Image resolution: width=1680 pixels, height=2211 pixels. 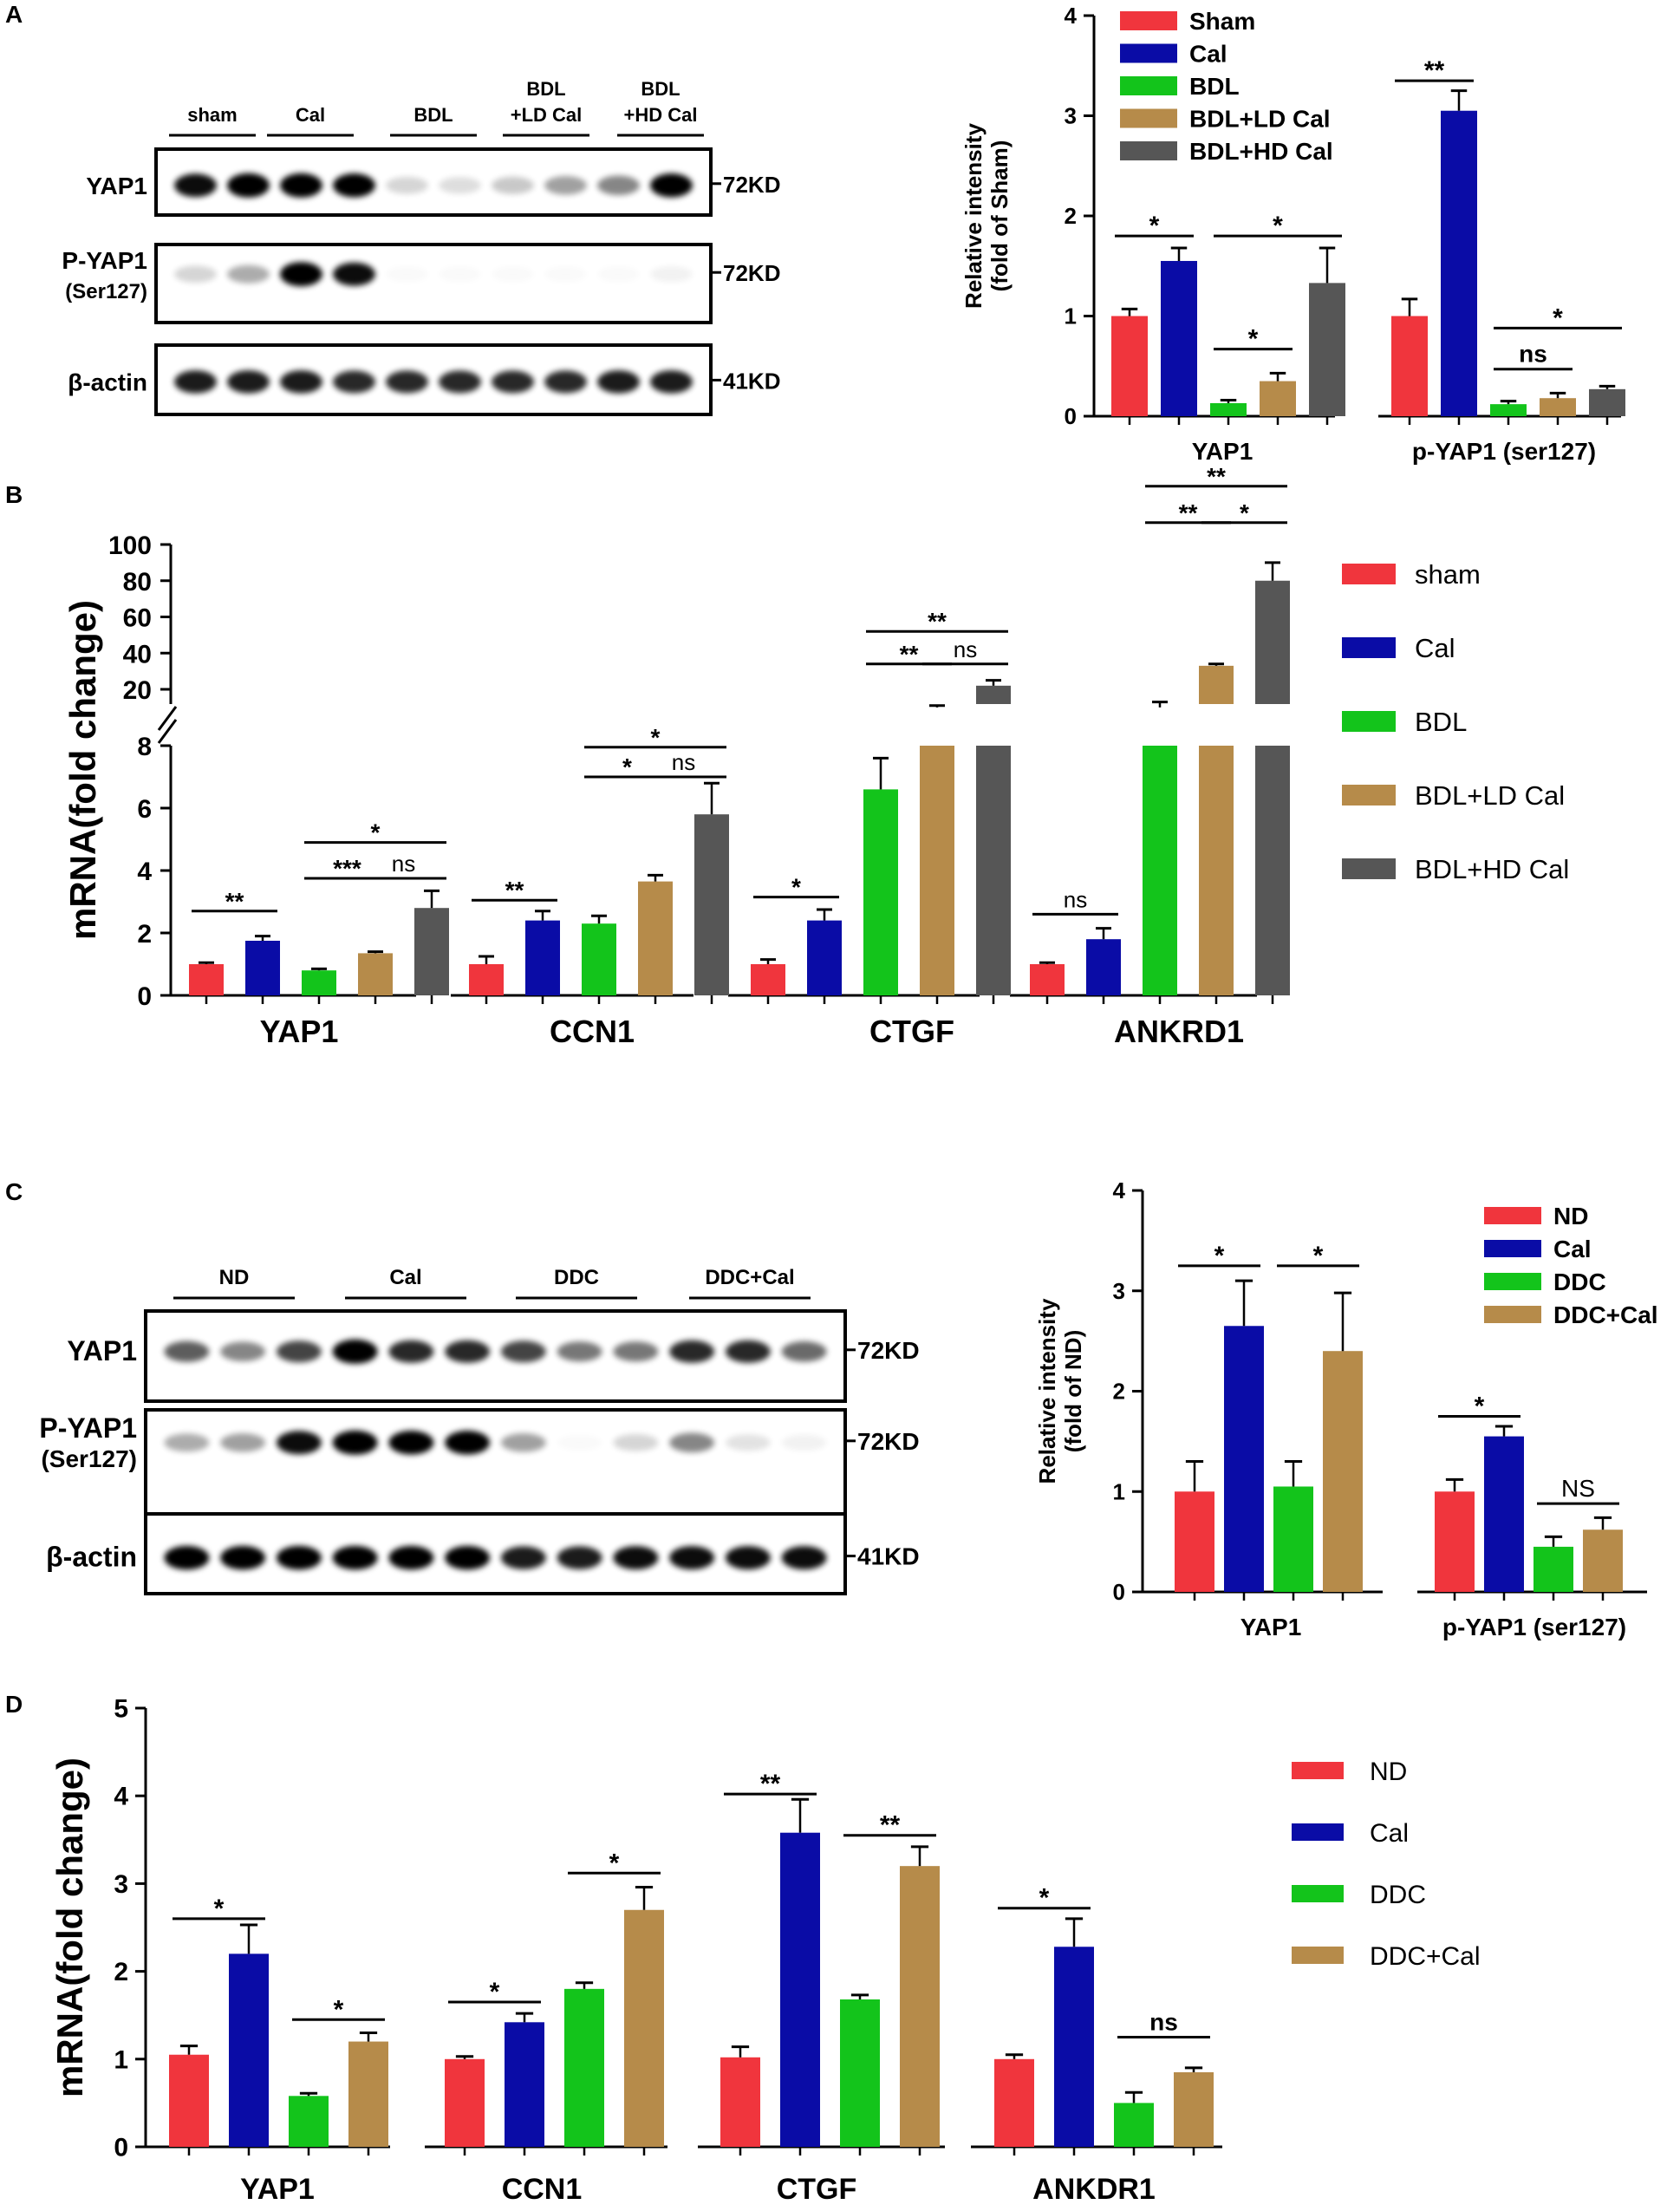 I want to click on blot-group-label: ND, so click(x=234, y=1277).